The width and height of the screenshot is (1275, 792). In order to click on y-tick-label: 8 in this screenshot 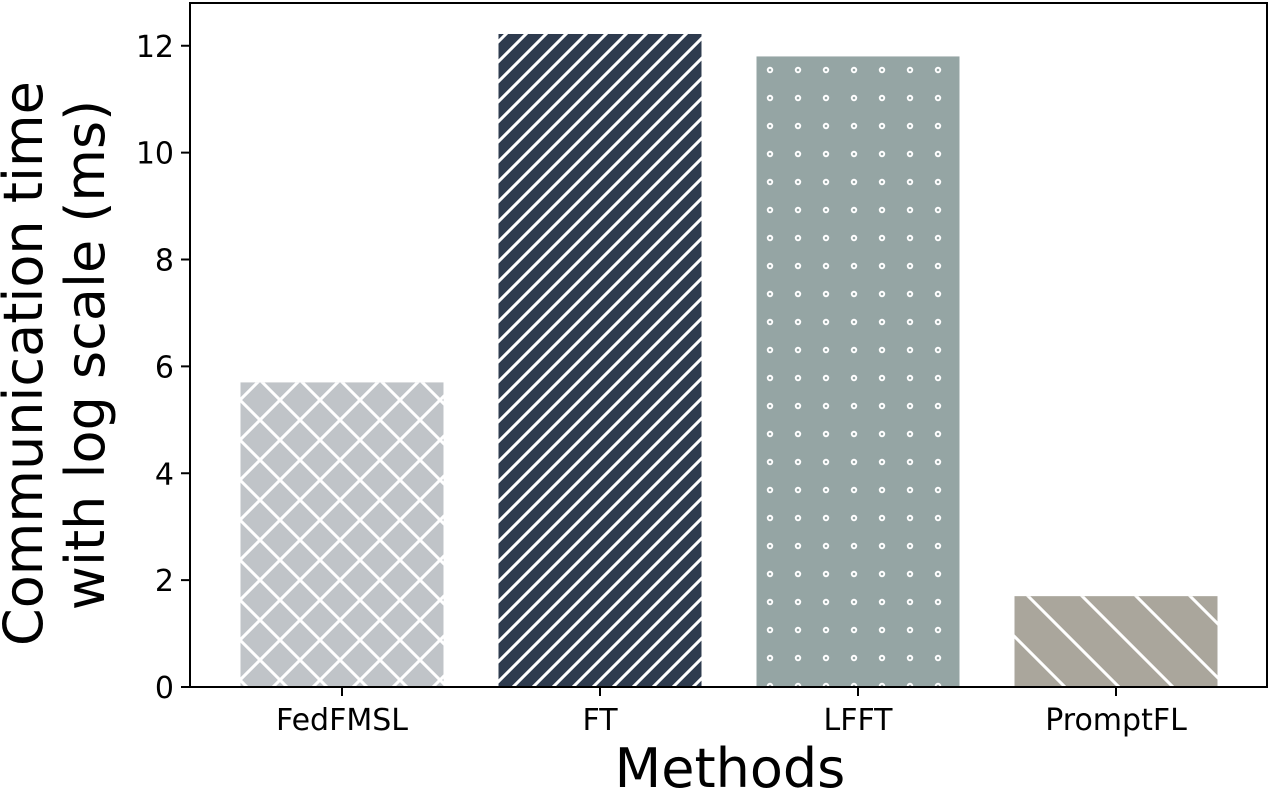, I will do `click(164, 261)`.